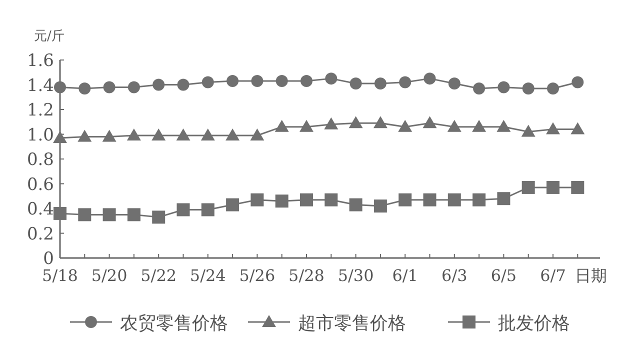 This screenshot has width=644, height=348. I want to click on legend-label: 超市零售价格, so click(352, 323).